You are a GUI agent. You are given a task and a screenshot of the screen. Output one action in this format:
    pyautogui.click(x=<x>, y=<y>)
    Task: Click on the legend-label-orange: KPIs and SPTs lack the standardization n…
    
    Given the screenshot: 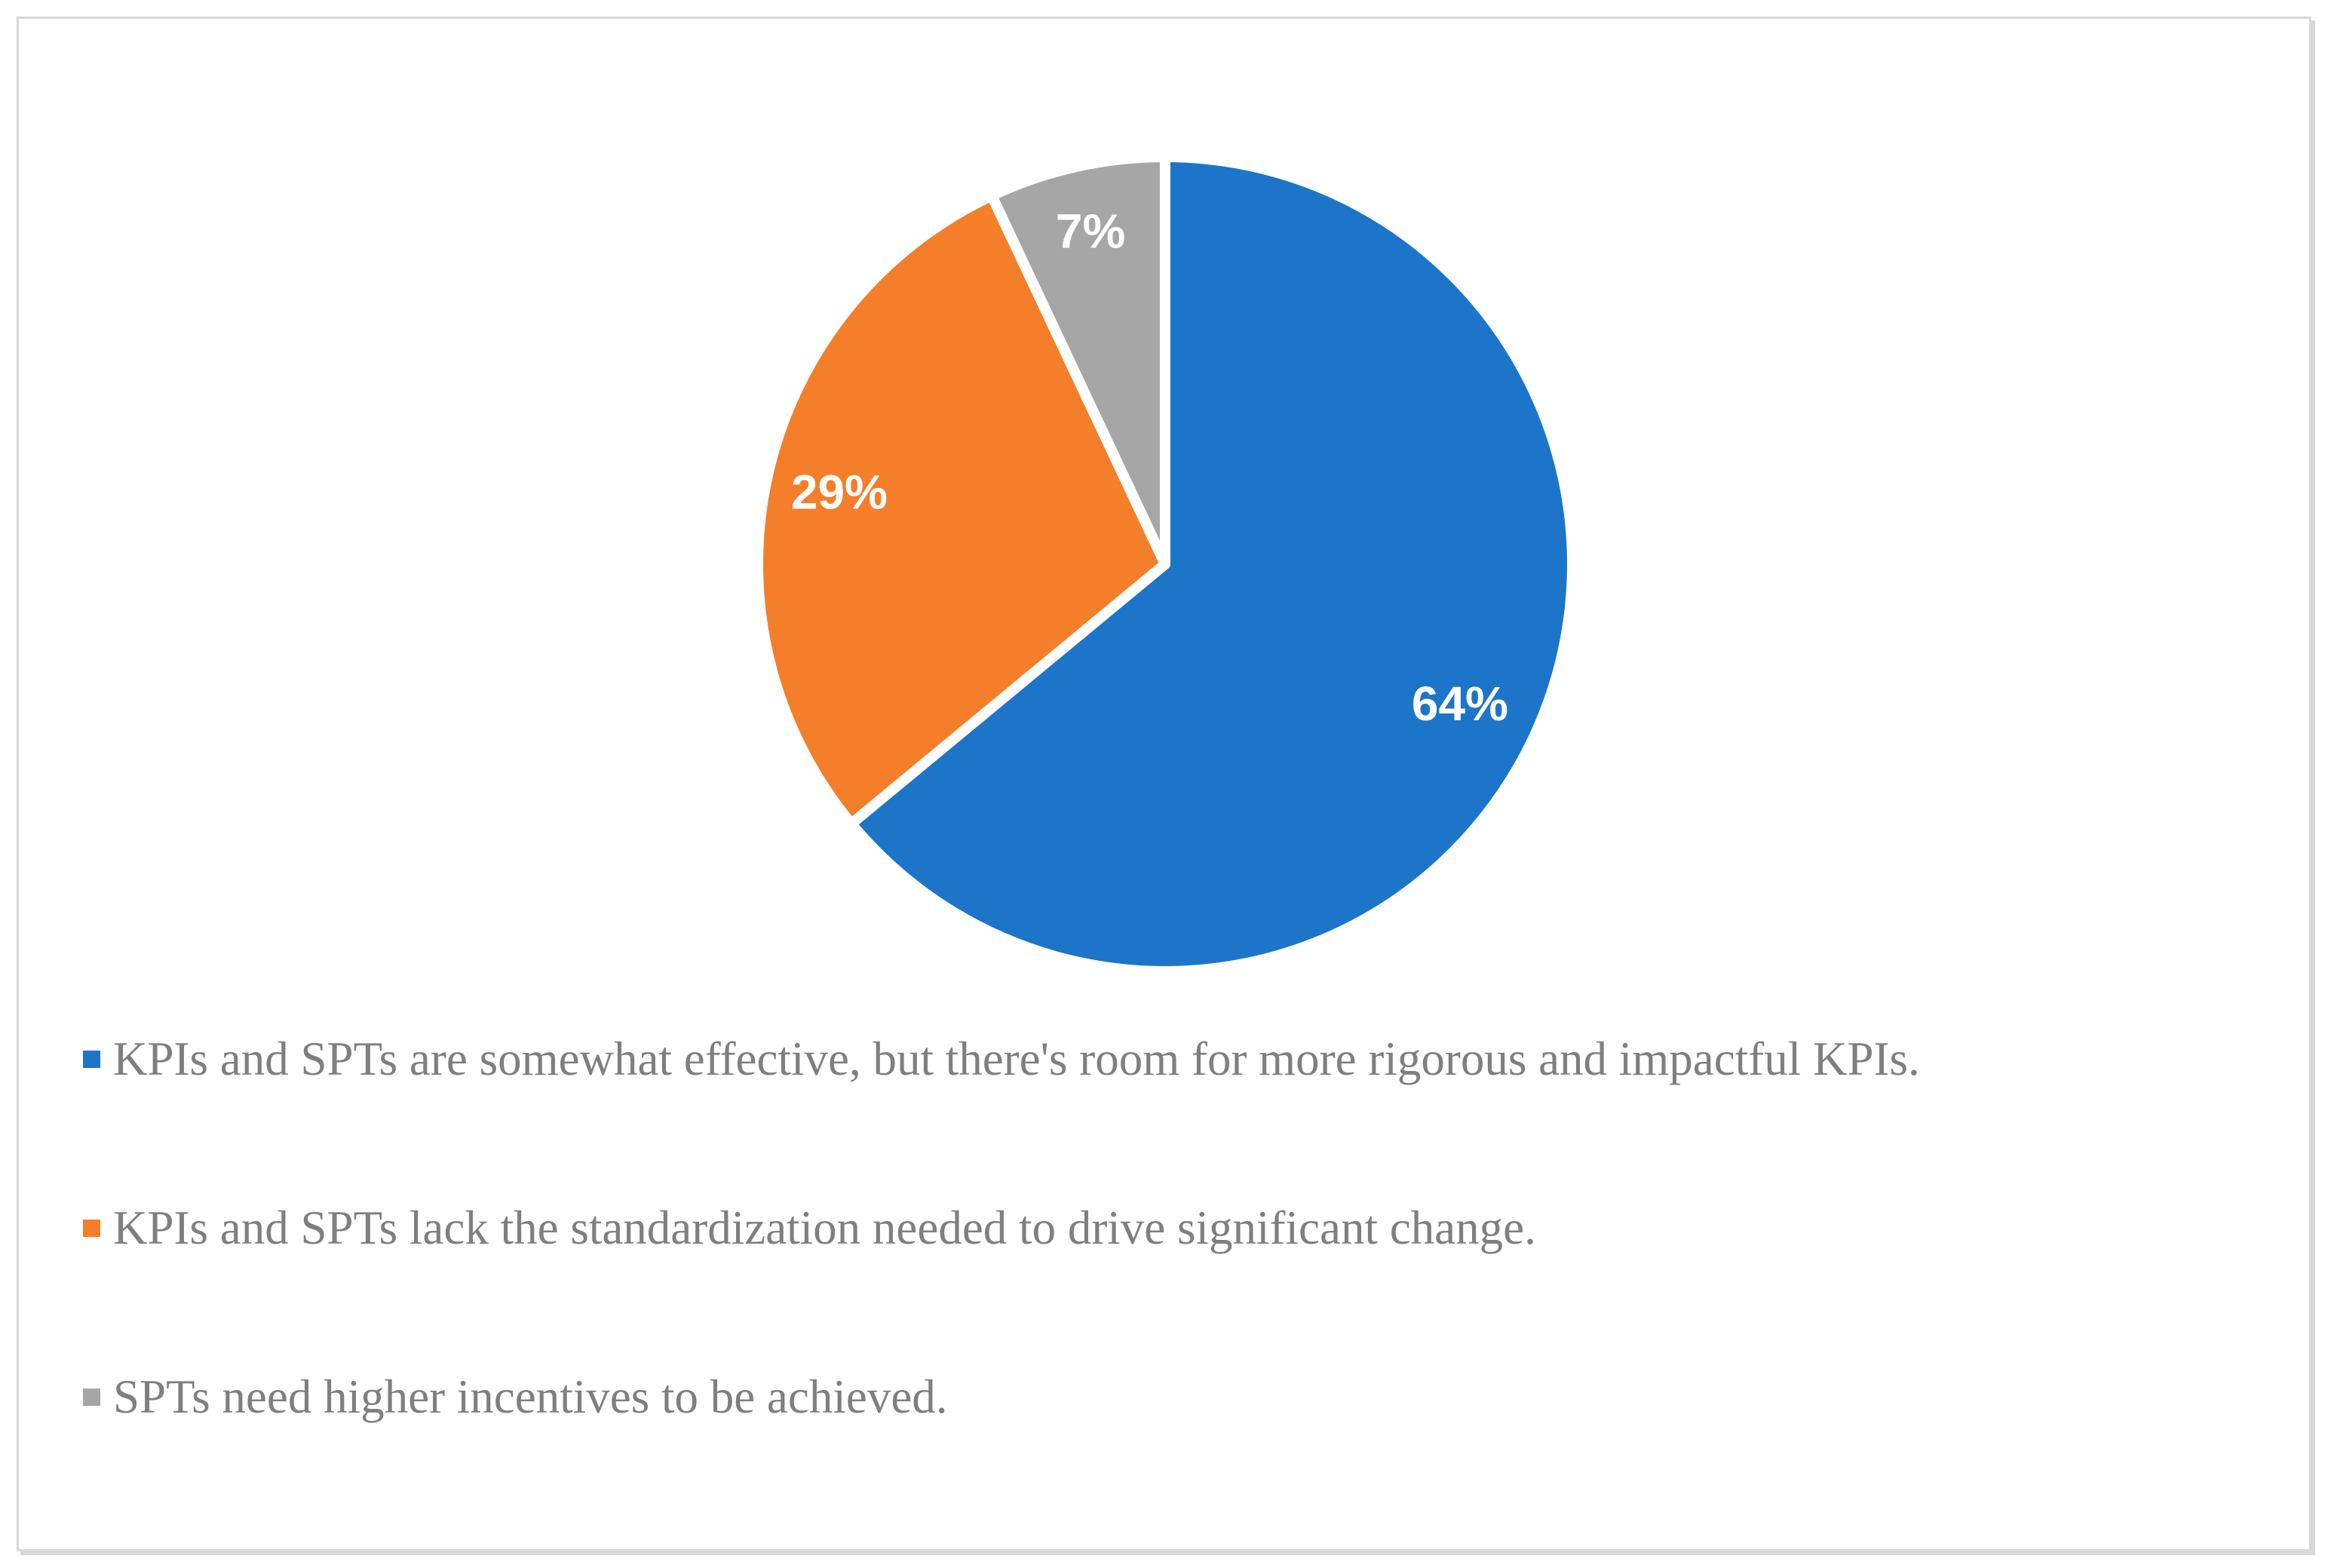 What is the action you would take?
    pyautogui.click(x=824, y=1227)
    